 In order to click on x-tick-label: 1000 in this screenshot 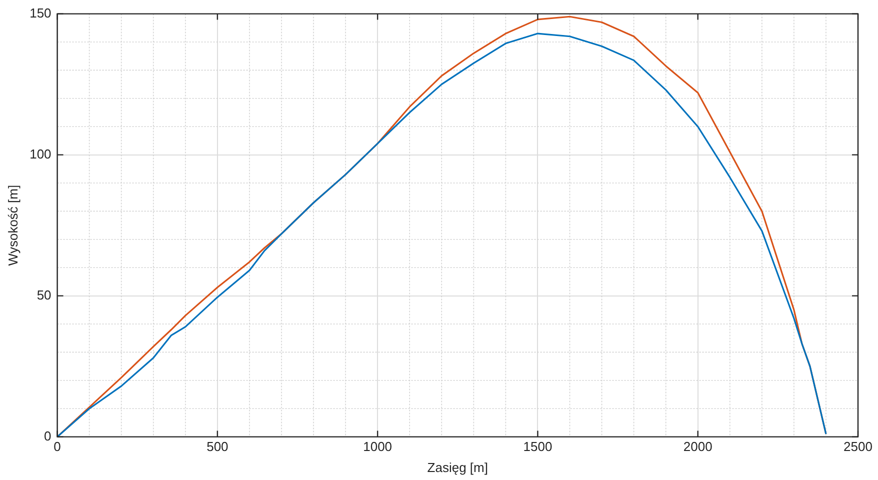, I will do `click(377, 446)`.